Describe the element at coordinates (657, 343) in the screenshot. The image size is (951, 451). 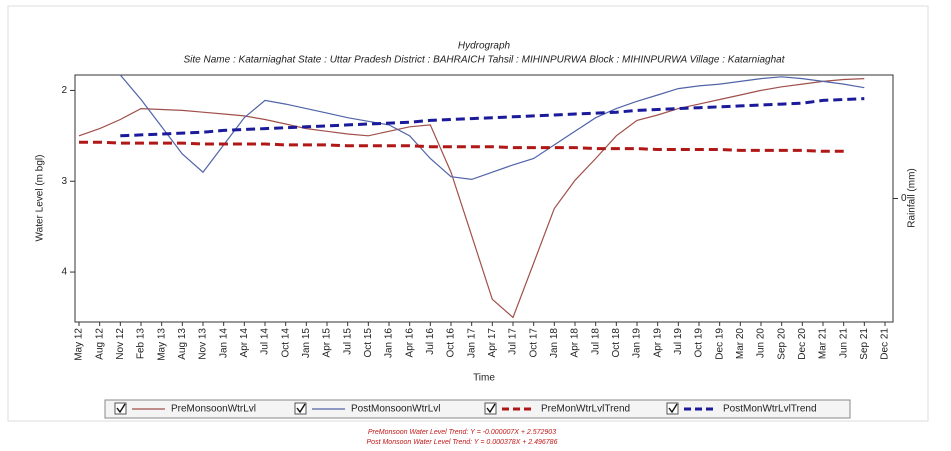
I see `x-tick-label: Apr 19` at that location.